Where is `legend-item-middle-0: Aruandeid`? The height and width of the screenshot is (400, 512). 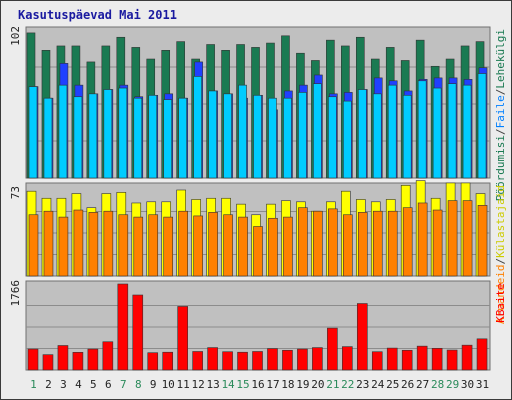
legend-item-middle-0: Aruandeid is located at coordinates (500, 294).